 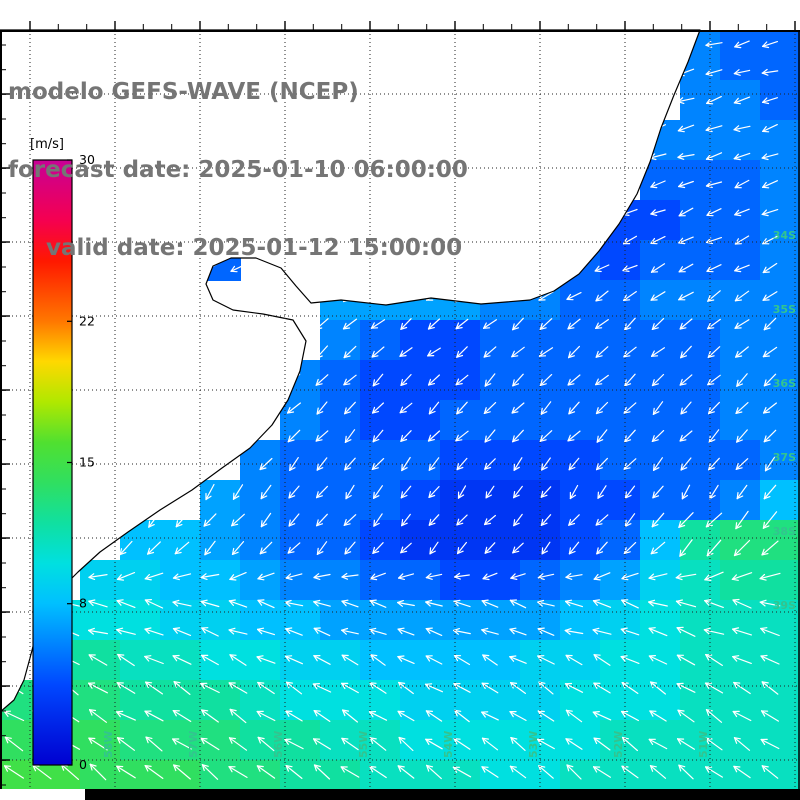 What do you see at coordinates (87, 320) in the screenshot?
I see `colorbar-tick-label: 22` at bounding box center [87, 320].